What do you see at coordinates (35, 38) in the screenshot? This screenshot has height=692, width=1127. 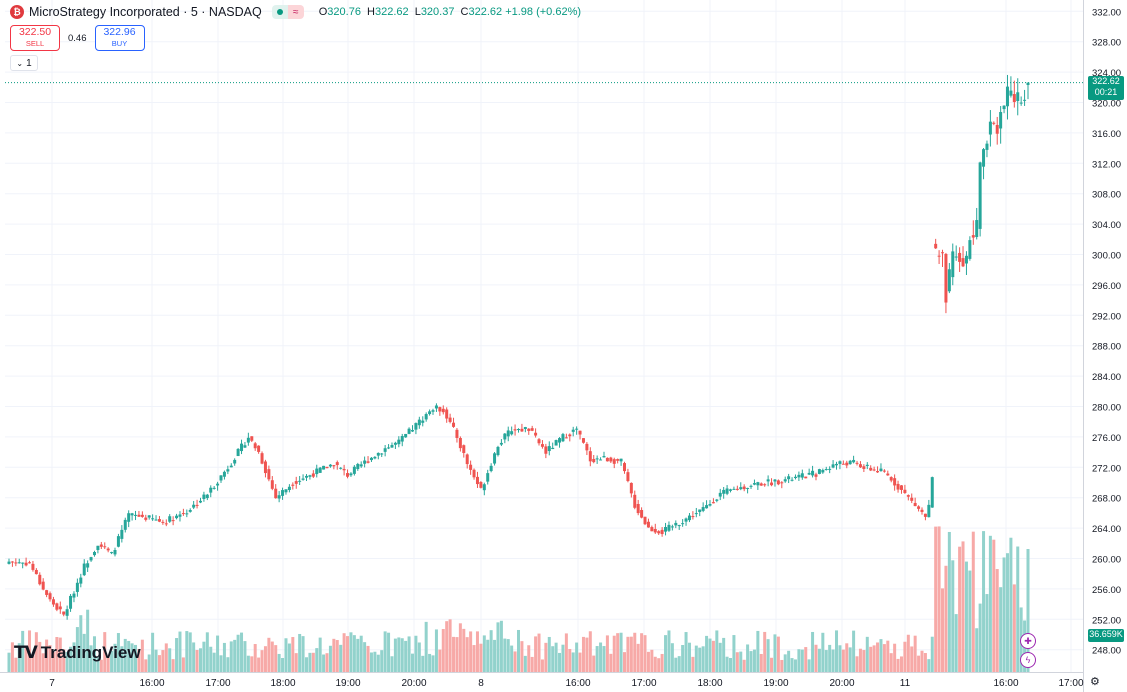 I see `sell-button: 322.50 SELL` at bounding box center [35, 38].